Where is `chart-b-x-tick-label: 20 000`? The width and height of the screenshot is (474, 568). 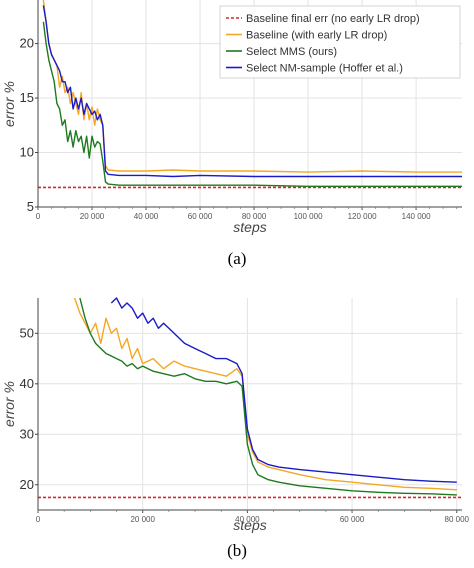
chart-b-x-tick-label: 20 000 is located at coordinates (142, 519).